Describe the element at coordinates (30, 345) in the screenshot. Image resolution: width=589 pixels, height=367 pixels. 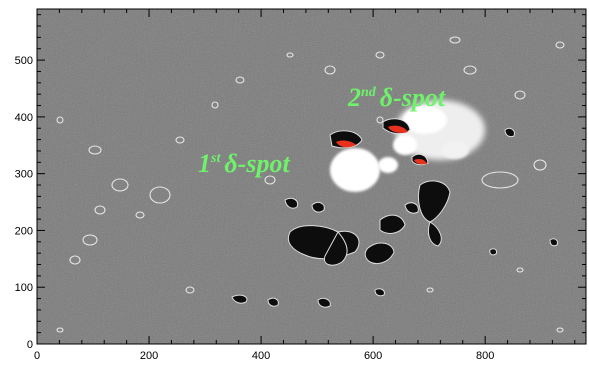
I see `y-tick-label: 0` at that location.